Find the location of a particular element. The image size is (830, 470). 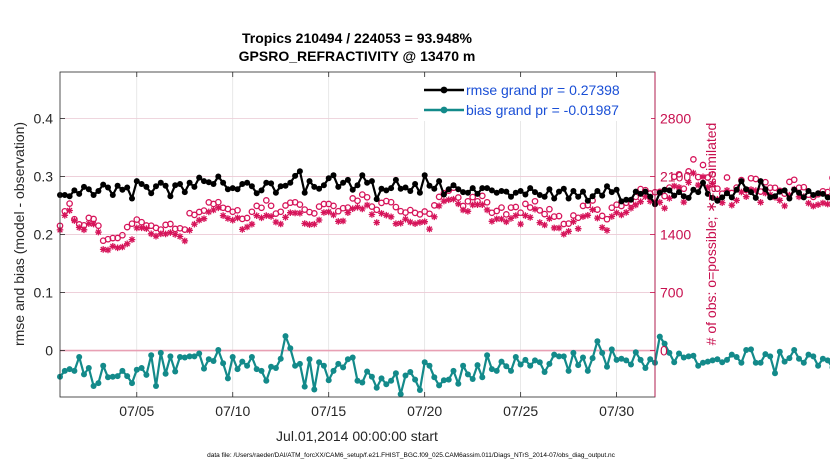

y-axis-label: rmse and bias (model - observation) is located at coordinates (19, 234).